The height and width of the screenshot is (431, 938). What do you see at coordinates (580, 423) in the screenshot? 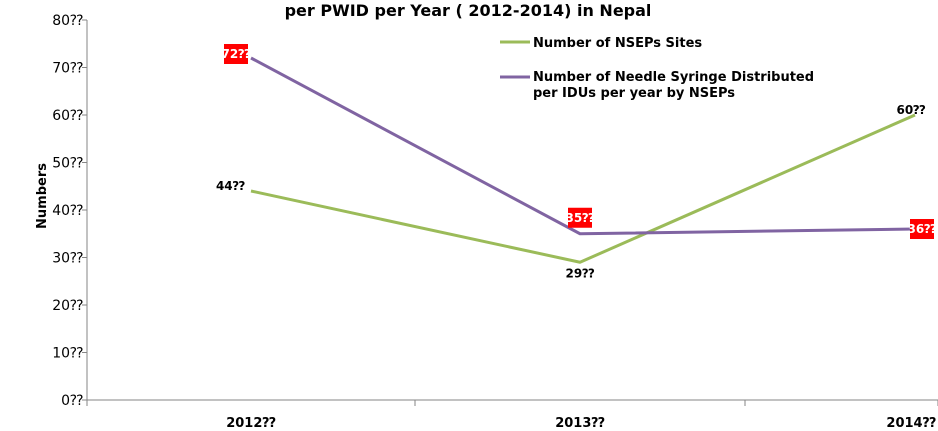
I see `x-tick-label: 2013⁇` at bounding box center [580, 423].